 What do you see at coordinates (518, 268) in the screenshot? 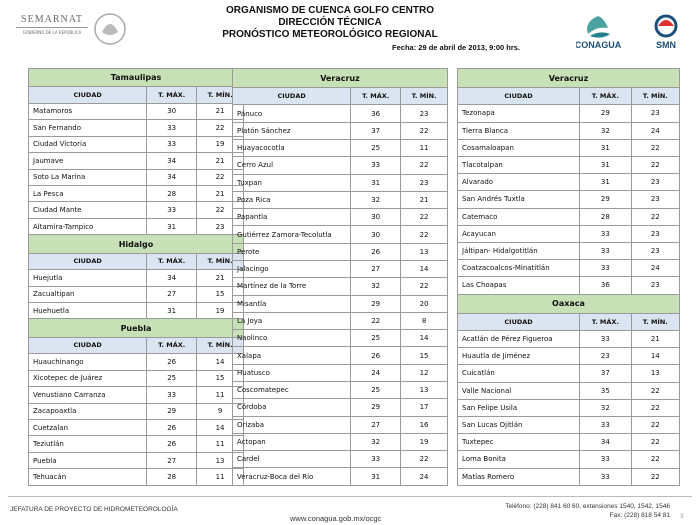
I see `city: Coatzacoalcos-Minatitlán` at bounding box center [518, 268].